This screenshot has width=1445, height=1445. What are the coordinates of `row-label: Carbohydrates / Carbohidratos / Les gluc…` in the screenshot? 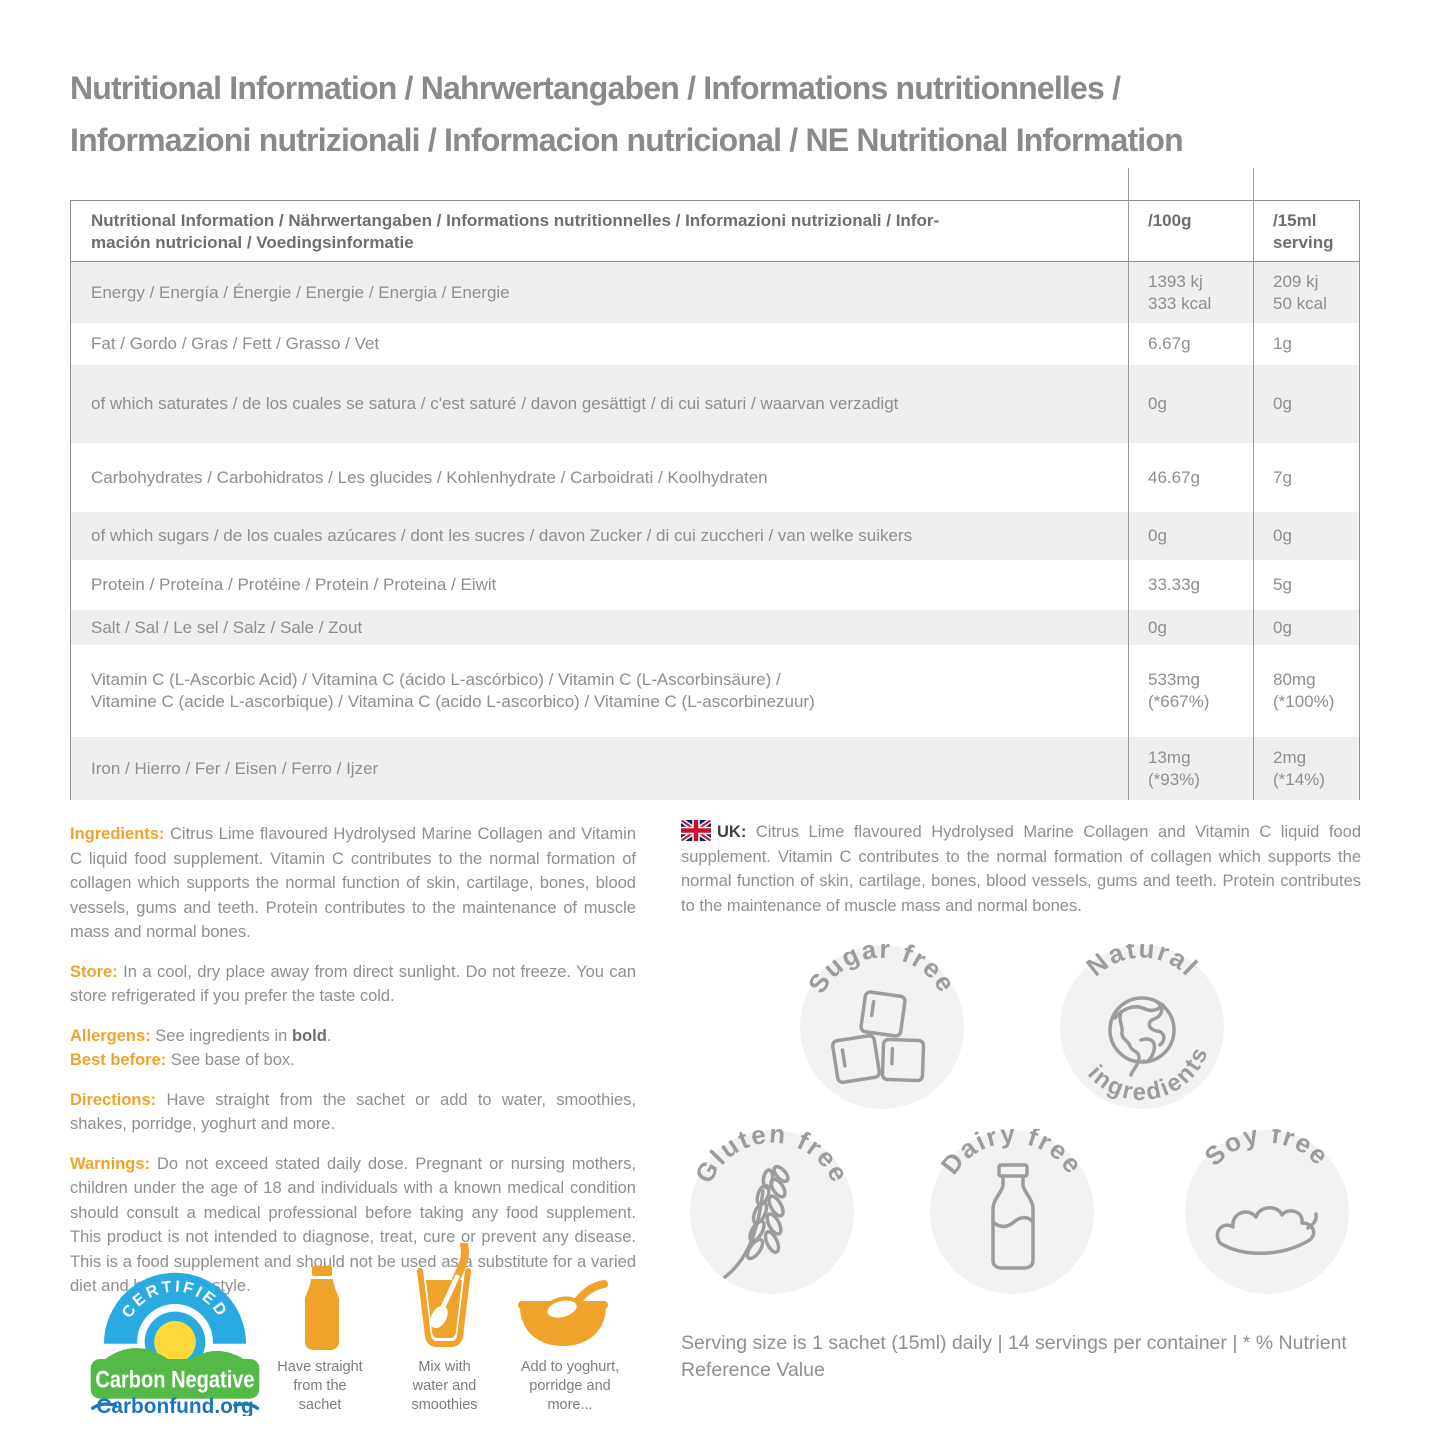 It's located at (429, 477).